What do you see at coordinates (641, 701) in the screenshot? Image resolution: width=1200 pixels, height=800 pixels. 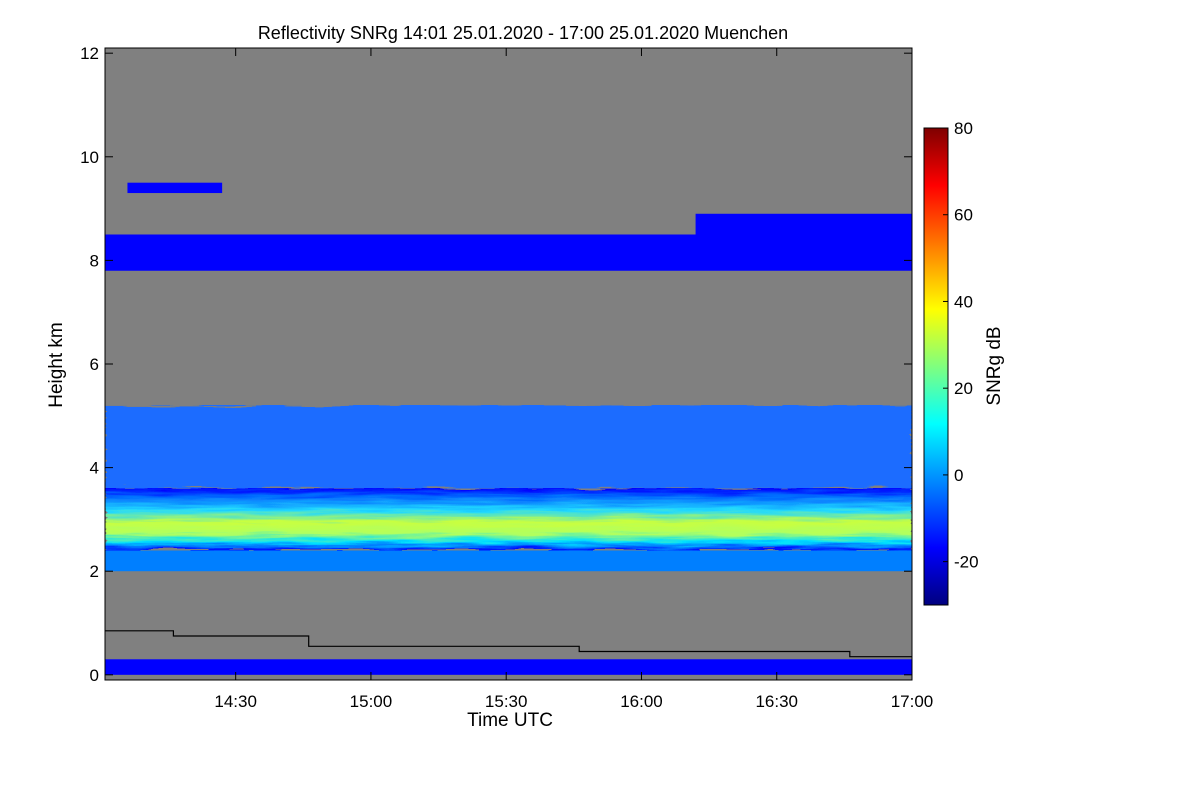 I see `x-tick-label: 16:00` at bounding box center [641, 701].